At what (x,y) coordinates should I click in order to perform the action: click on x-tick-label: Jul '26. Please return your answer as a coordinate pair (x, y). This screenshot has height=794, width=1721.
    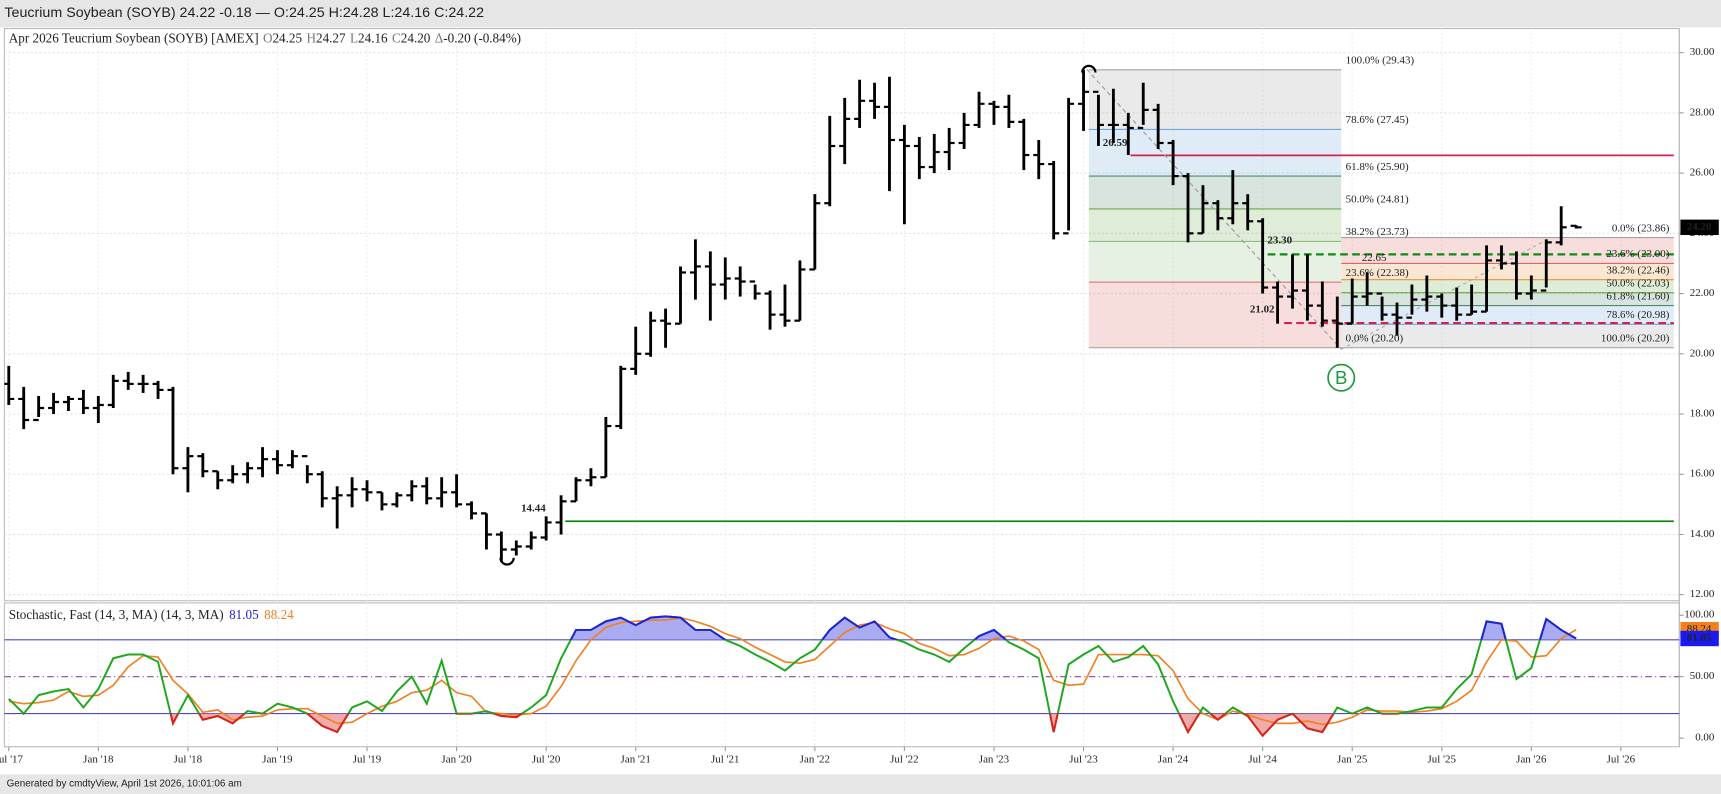
    Looking at the image, I should click on (1621, 759).